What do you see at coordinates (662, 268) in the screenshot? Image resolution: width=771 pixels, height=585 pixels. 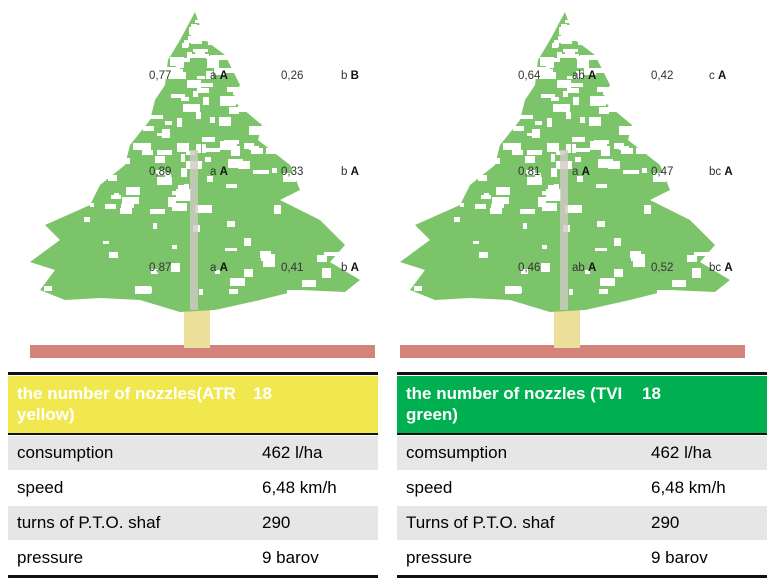 I see `value-2: 0,52` at bounding box center [662, 268].